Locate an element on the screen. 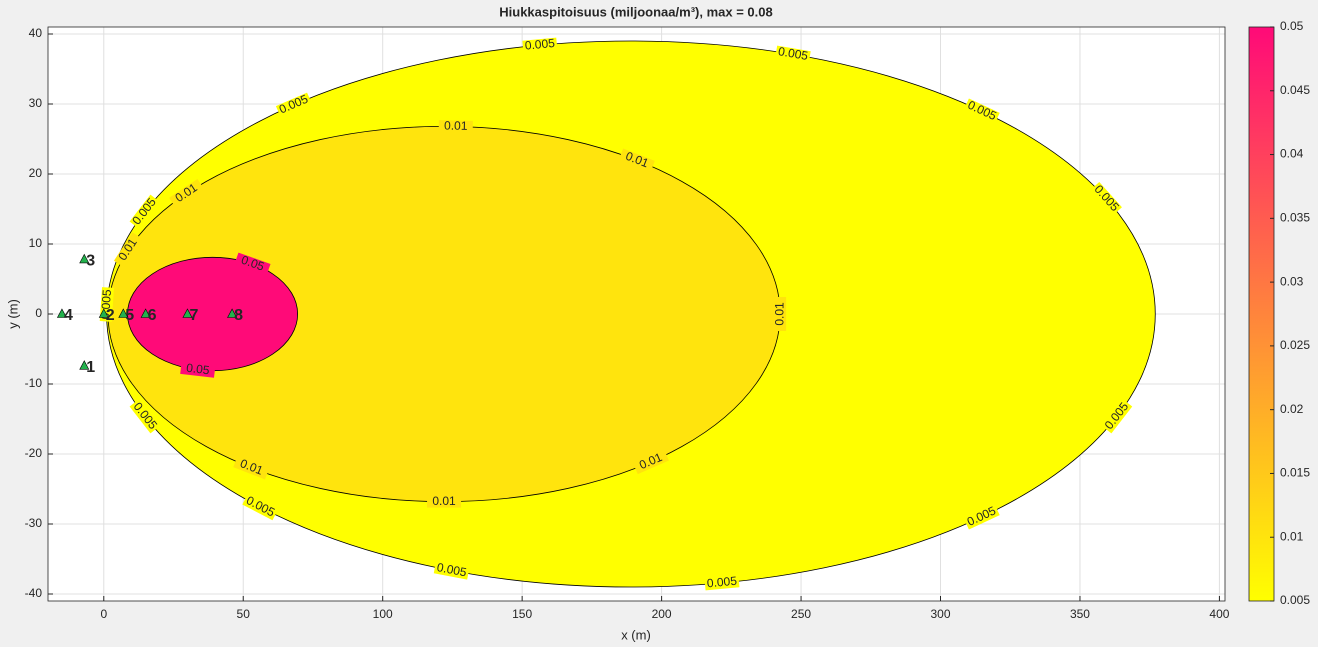 The height and width of the screenshot is (647, 1318). y-tick-label: 0 is located at coordinates (38, 313).